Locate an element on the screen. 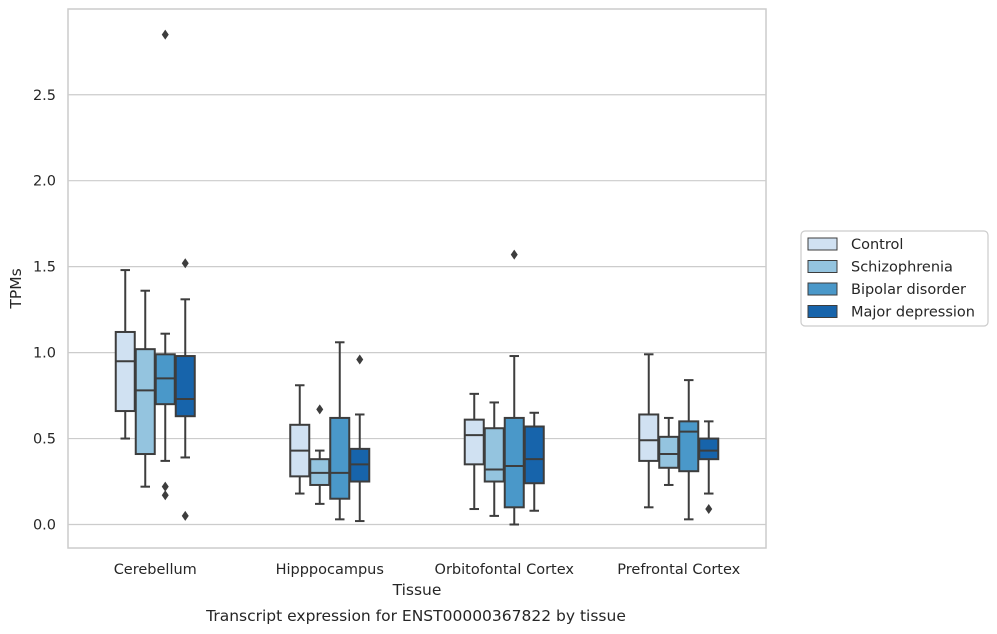 The width and height of the screenshot is (997, 634). y-tick-label: 0.5 is located at coordinates (44, 440).